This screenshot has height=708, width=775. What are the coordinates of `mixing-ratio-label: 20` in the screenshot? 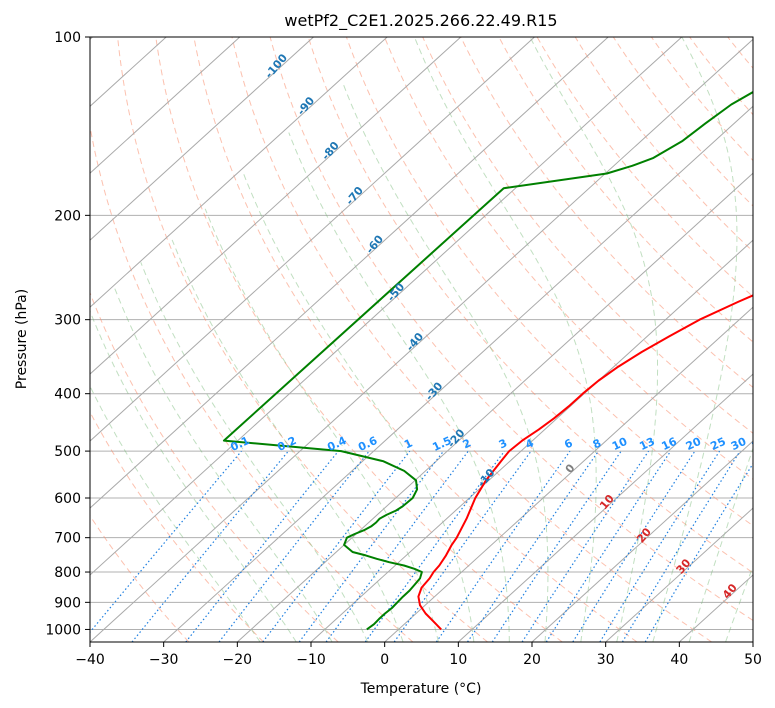 It's located at (694, 444).